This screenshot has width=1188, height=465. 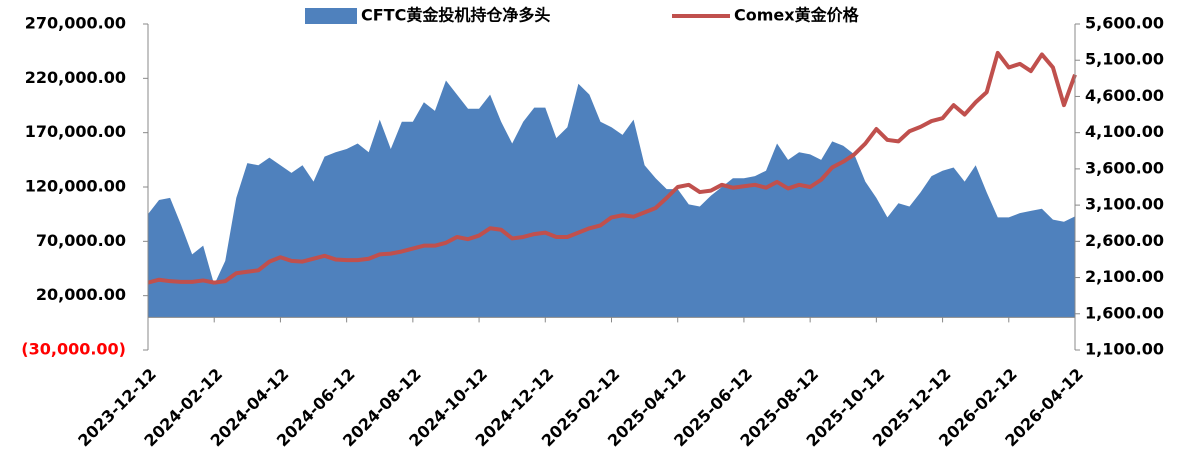 I want to click on y2-tick-label: 3,600.00, so click(x=1124, y=167).